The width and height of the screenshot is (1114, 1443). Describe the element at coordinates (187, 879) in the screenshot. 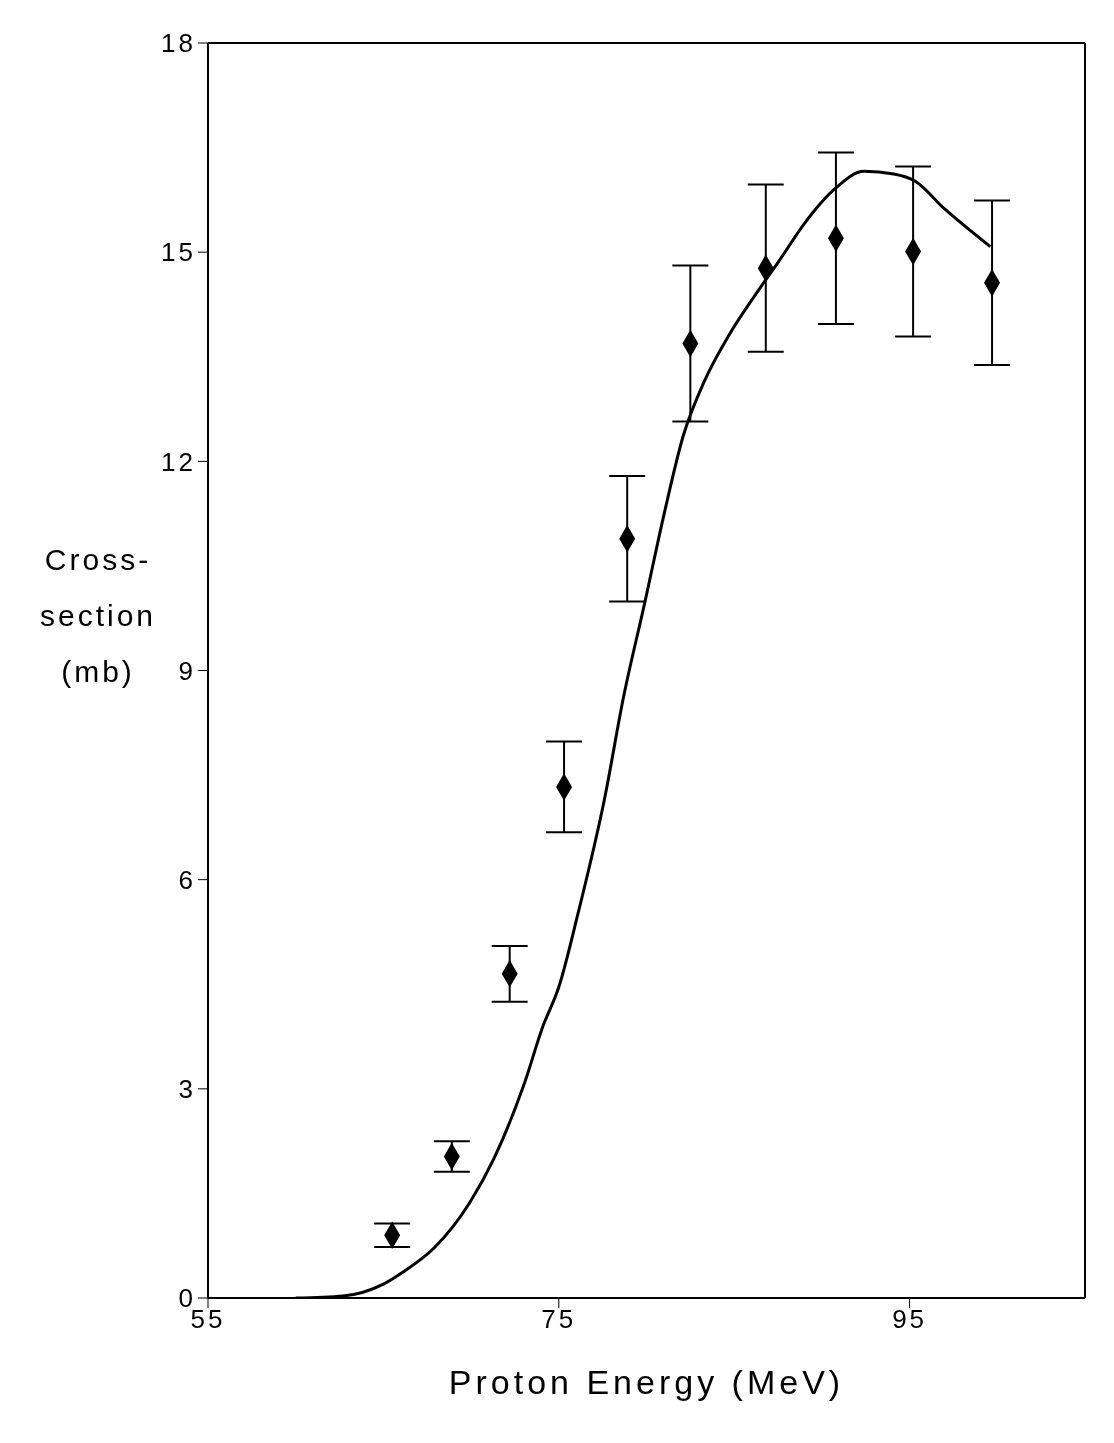

I see `y-tick-label: 6` at that location.